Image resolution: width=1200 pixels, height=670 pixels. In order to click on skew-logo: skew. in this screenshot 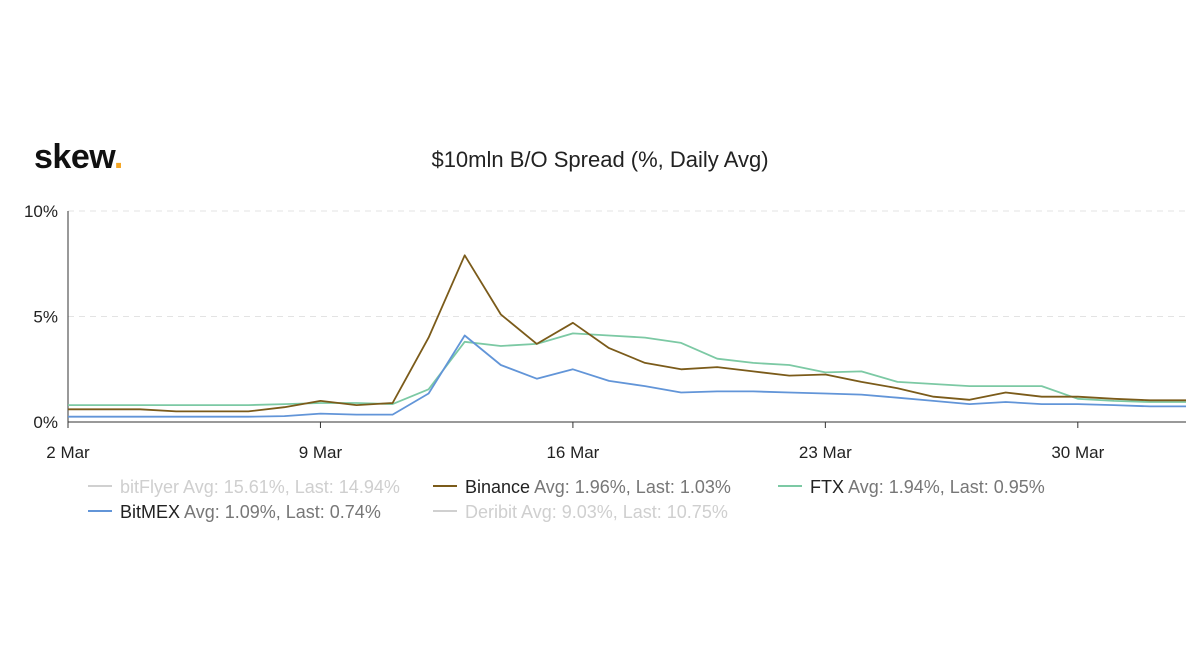, I will do `click(78, 157)`.